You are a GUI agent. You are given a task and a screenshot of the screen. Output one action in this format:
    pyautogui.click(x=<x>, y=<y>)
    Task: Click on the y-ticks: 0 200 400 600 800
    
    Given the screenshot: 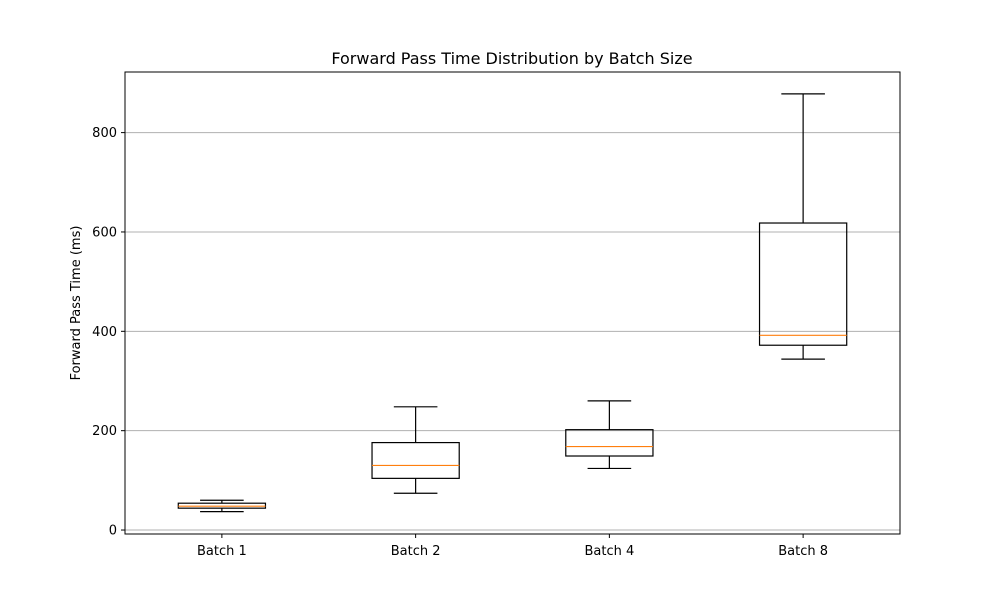 What is the action you would take?
    pyautogui.click(x=108, y=332)
    